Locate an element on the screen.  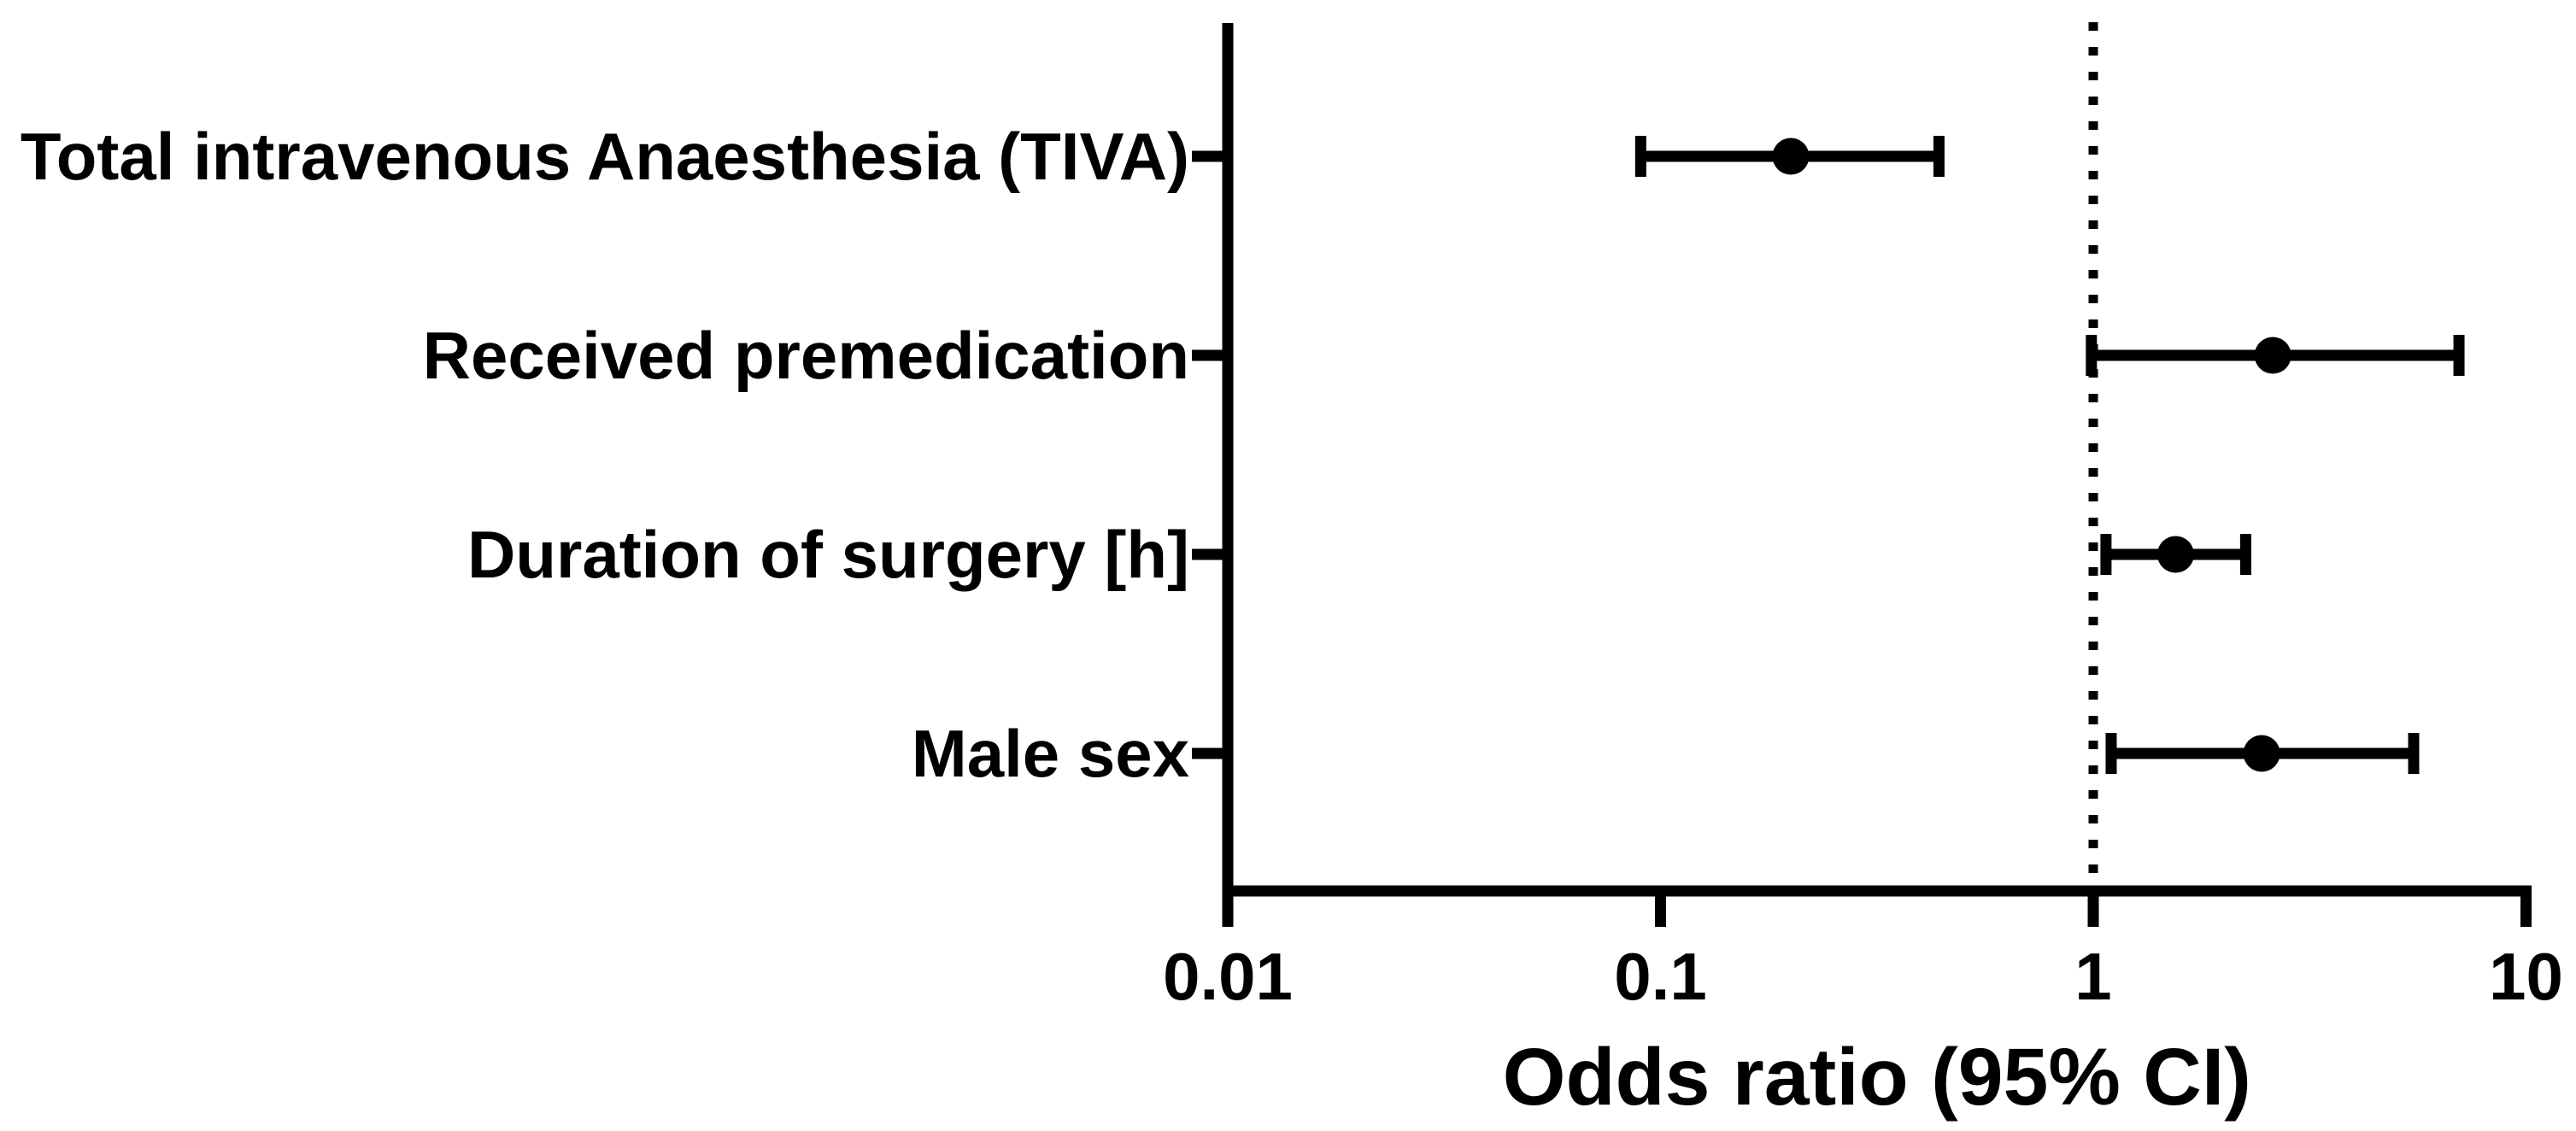
x-axis-tick-label: 10 is located at coordinates (2526, 976).